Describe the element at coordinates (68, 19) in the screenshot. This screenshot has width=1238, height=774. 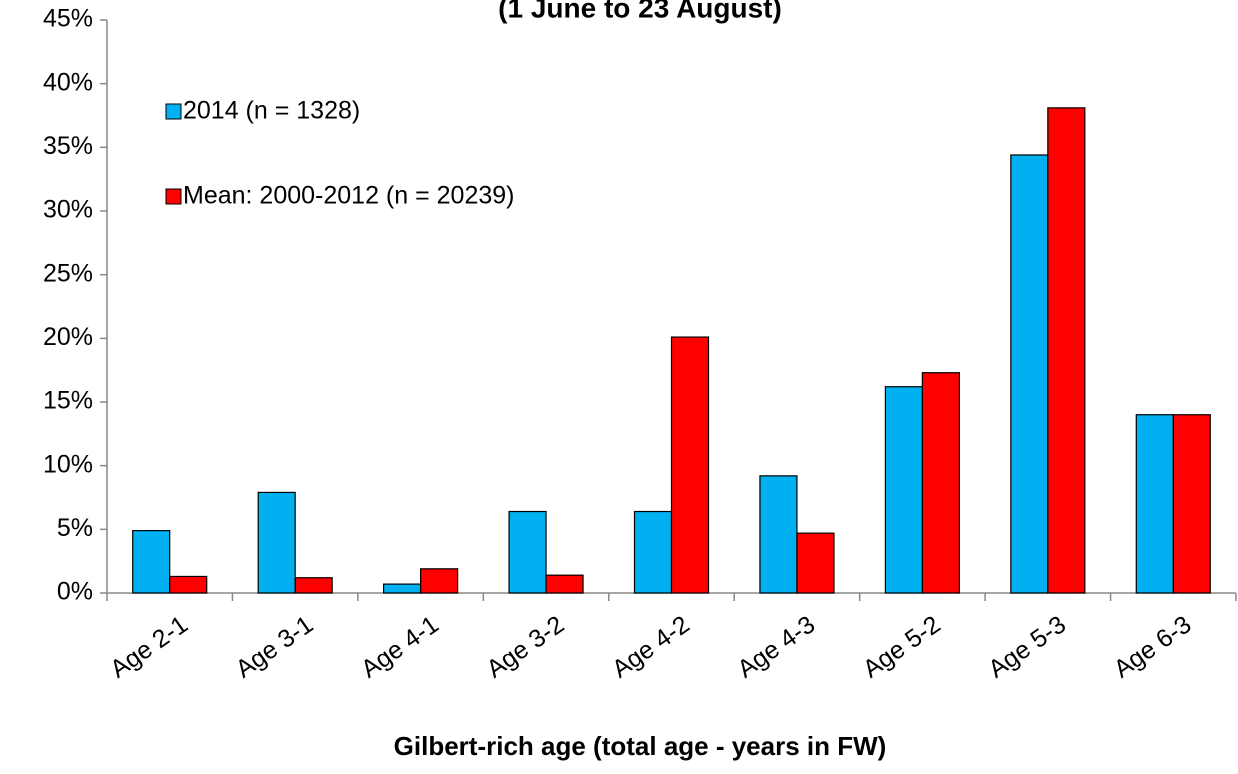
I see `y-tick-label: 45%` at that location.